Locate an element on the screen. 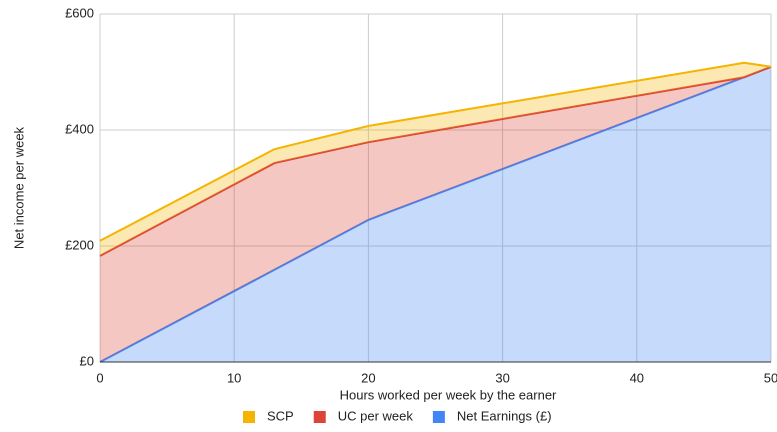 This screenshot has height=432, width=777. y-tick-label: £0 is located at coordinates (87, 360).